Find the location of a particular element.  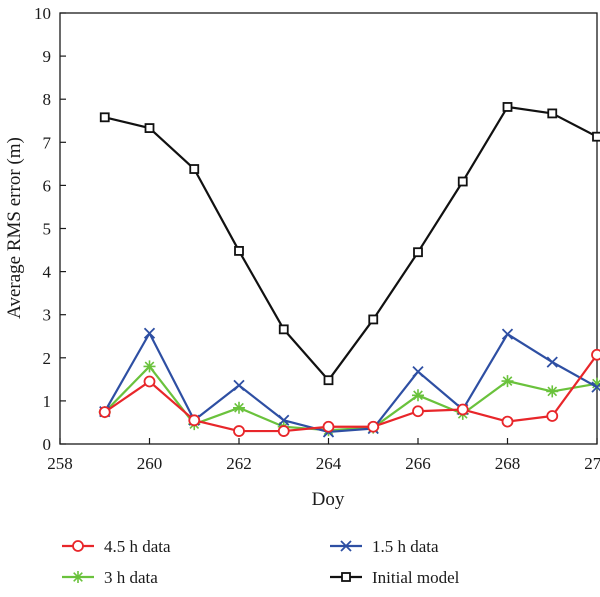

legend-label: 4.5 h data is located at coordinates (137, 546).